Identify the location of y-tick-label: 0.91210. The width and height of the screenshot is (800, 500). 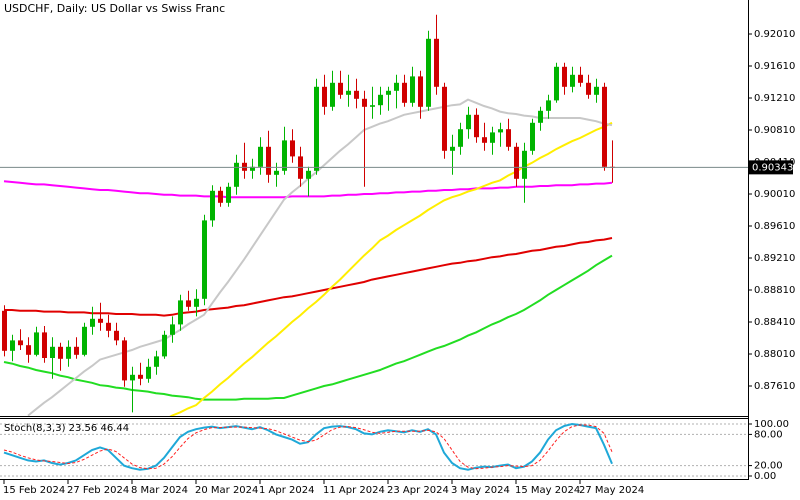
(774, 98).